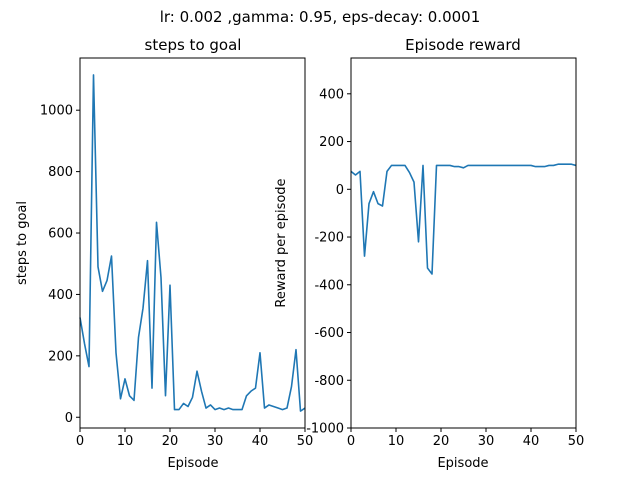 This screenshot has height=480, width=640. What do you see at coordinates (192, 463) in the screenshot?
I see `steps-xlabel: Episode` at bounding box center [192, 463].